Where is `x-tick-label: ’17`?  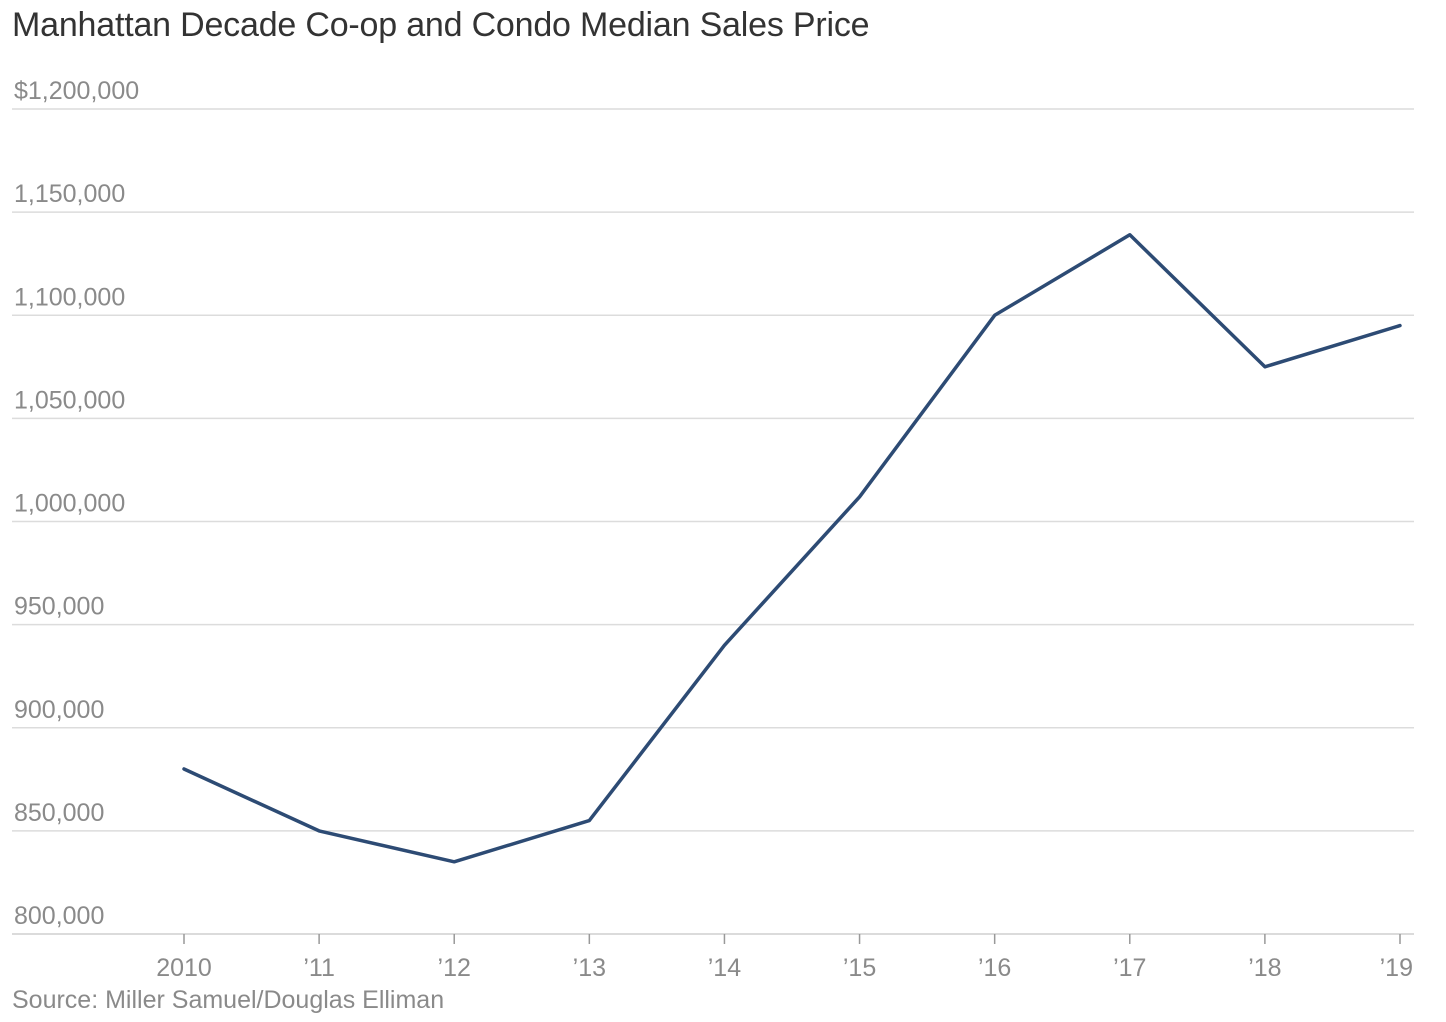 x-tick-label: ’17 is located at coordinates (1129, 968).